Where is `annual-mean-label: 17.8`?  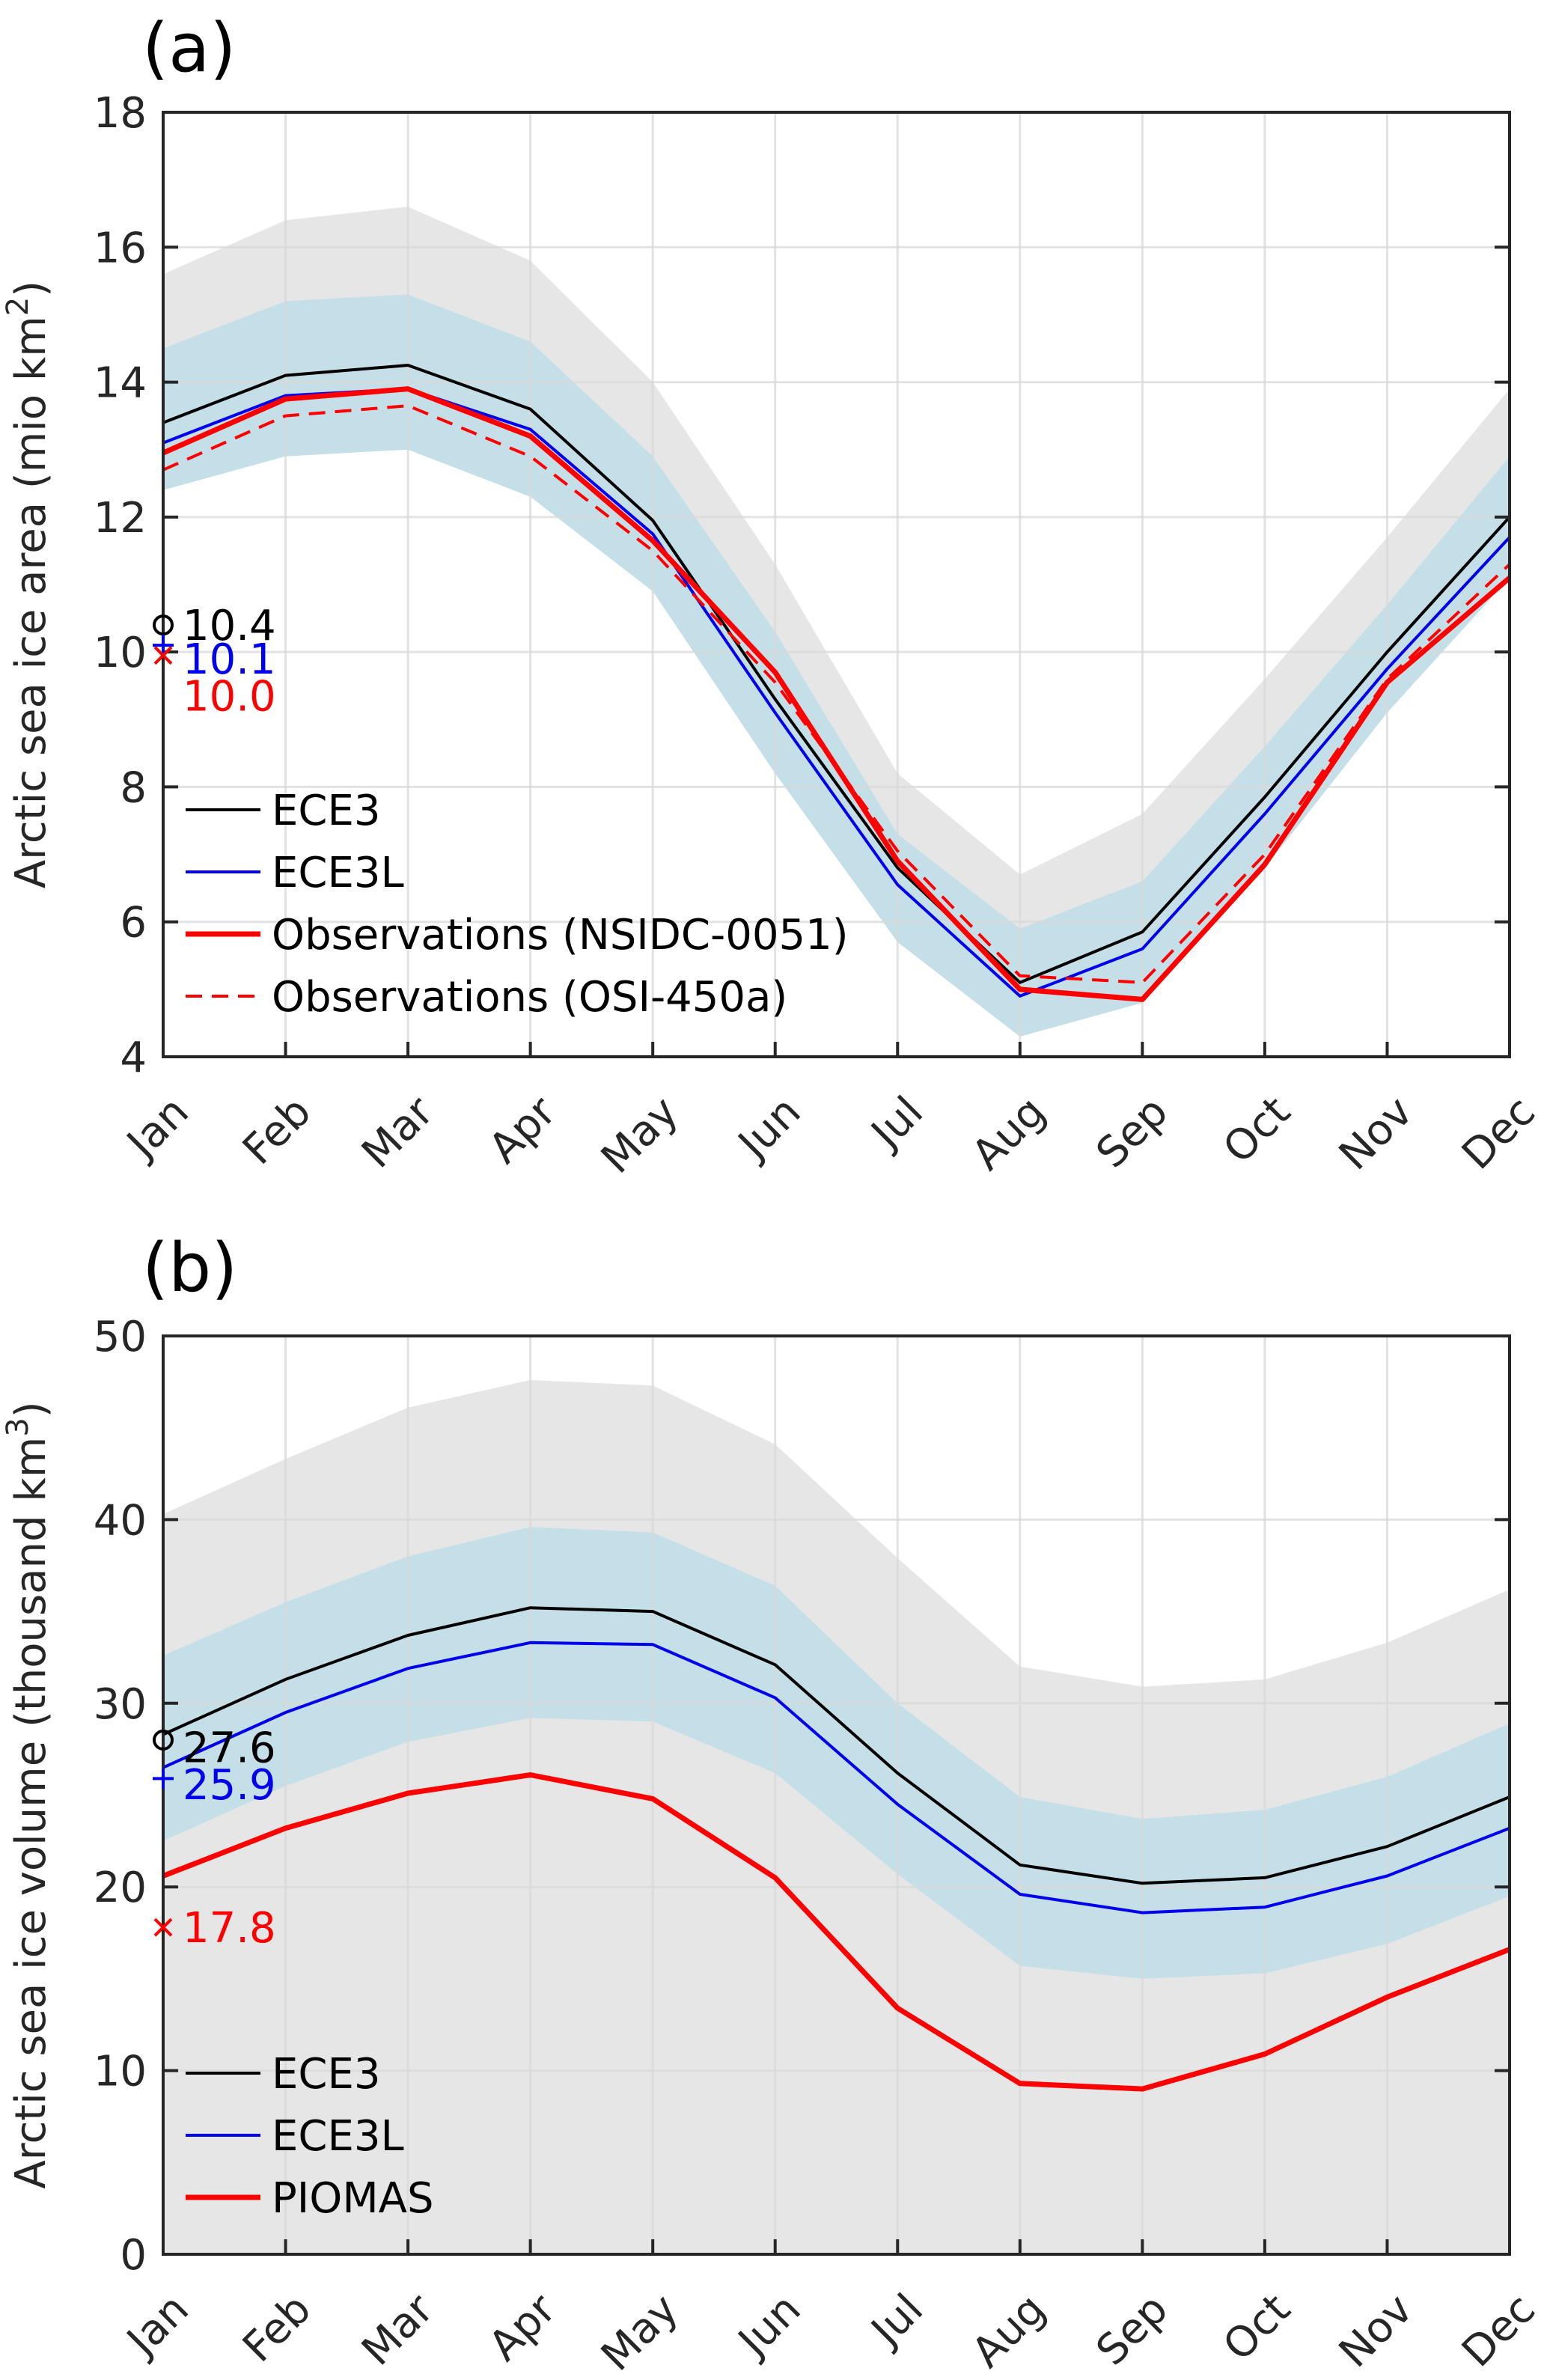
annual-mean-label: 17.8 is located at coordinates (229, 1928).